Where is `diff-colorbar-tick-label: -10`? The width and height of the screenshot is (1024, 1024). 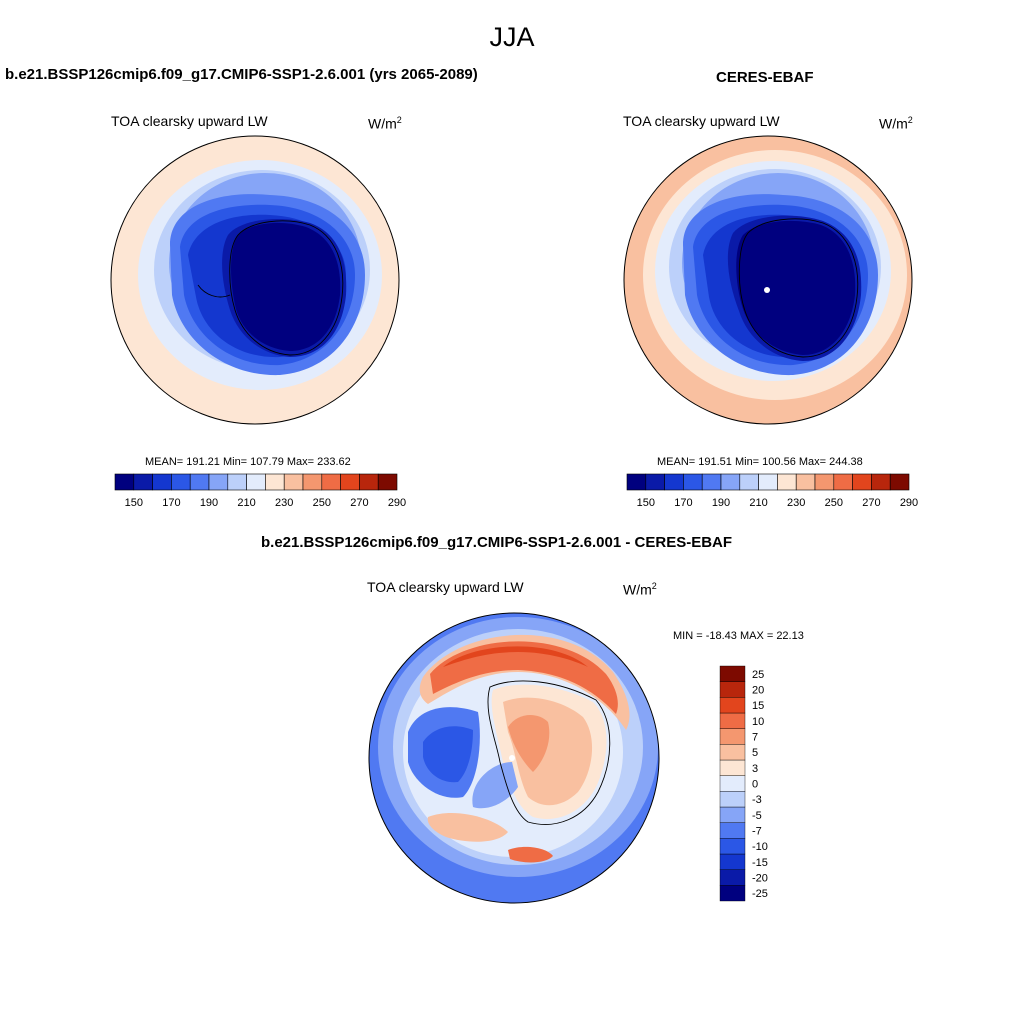
diff-colorbar-tick-label: -10 is located at coordinates (760, 847).